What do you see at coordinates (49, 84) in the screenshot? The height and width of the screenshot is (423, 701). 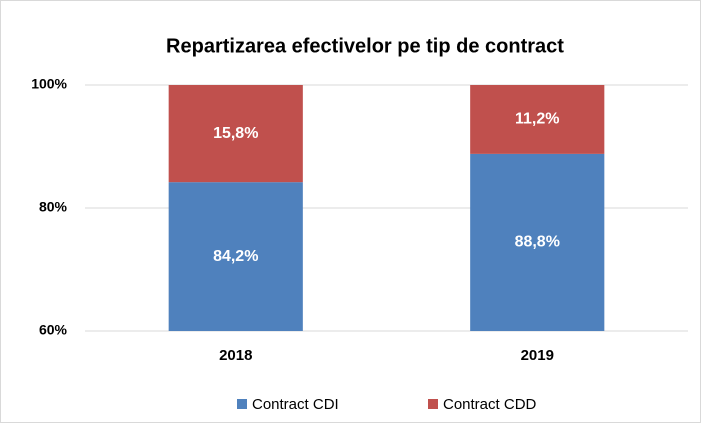 I see `y-tick-label: 100%` at bounding box center [49, 84].